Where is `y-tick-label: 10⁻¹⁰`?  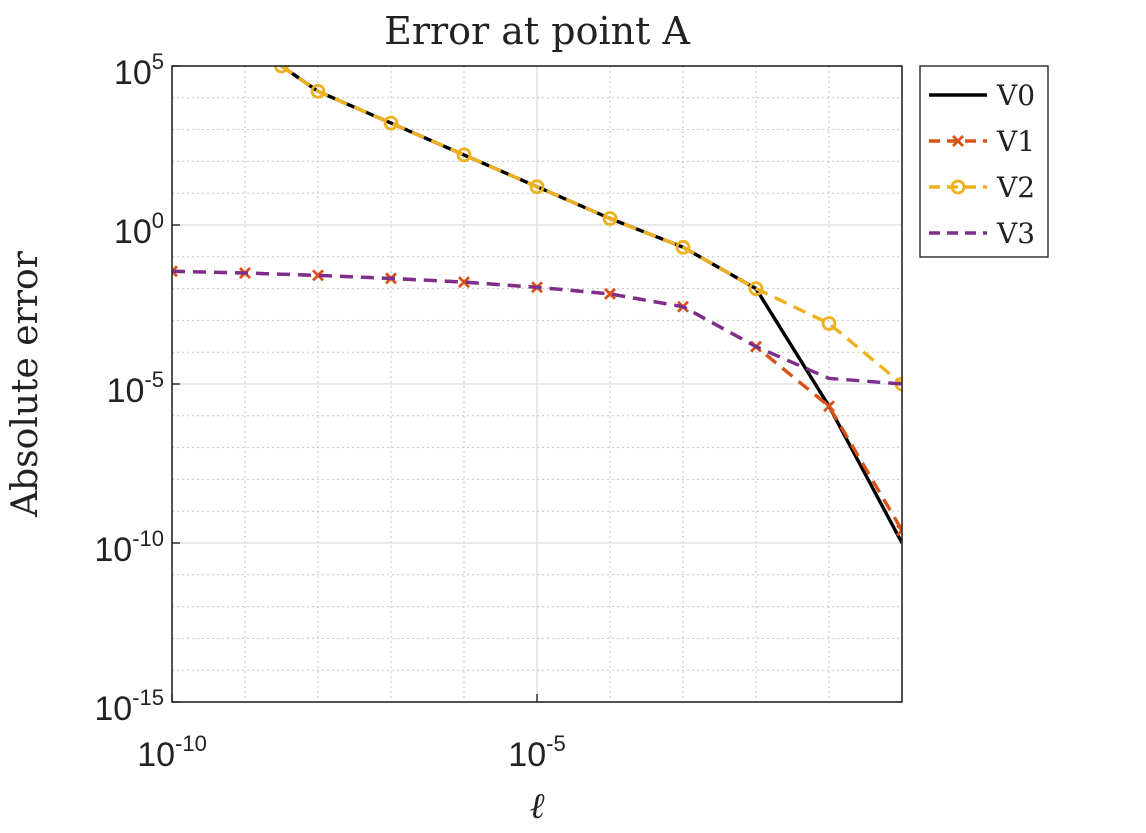
y-tick-label: 10⁻¹⁰ is located at coordinates (129, 547).